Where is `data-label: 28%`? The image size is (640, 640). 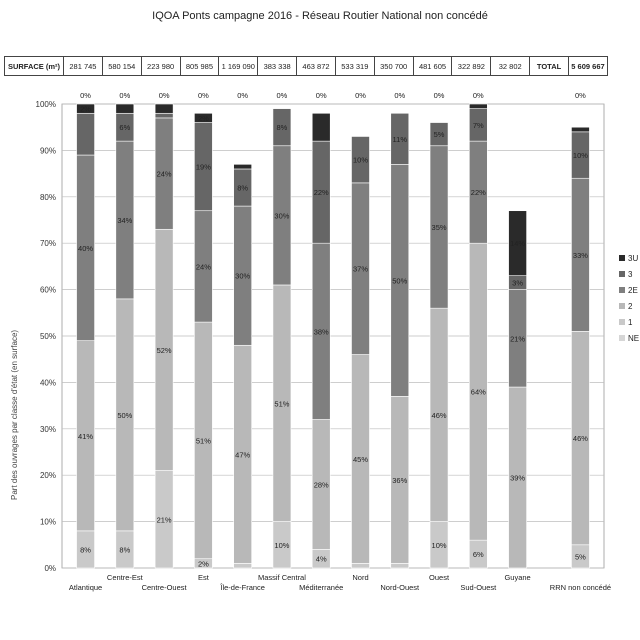 data-label: 28% is located at coordinates (321, 484).